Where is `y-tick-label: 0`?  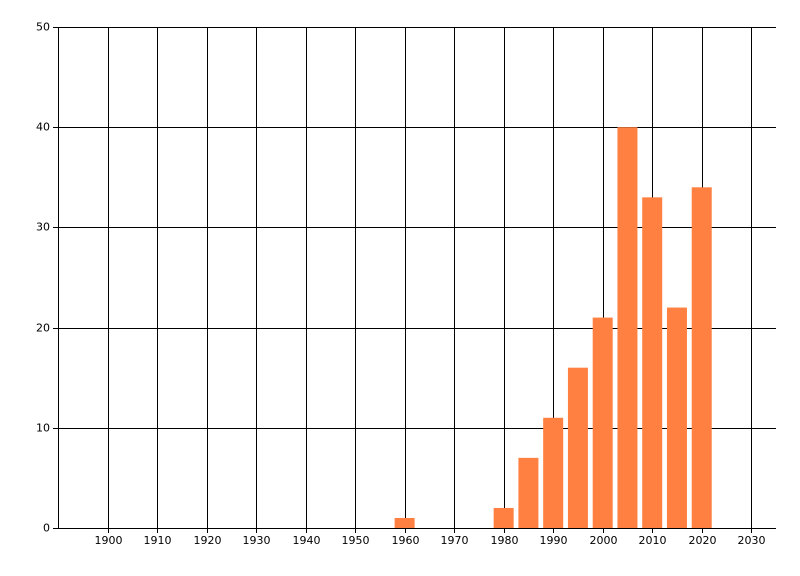
y-tick-label: 0 is located at coordinates (46, 528).